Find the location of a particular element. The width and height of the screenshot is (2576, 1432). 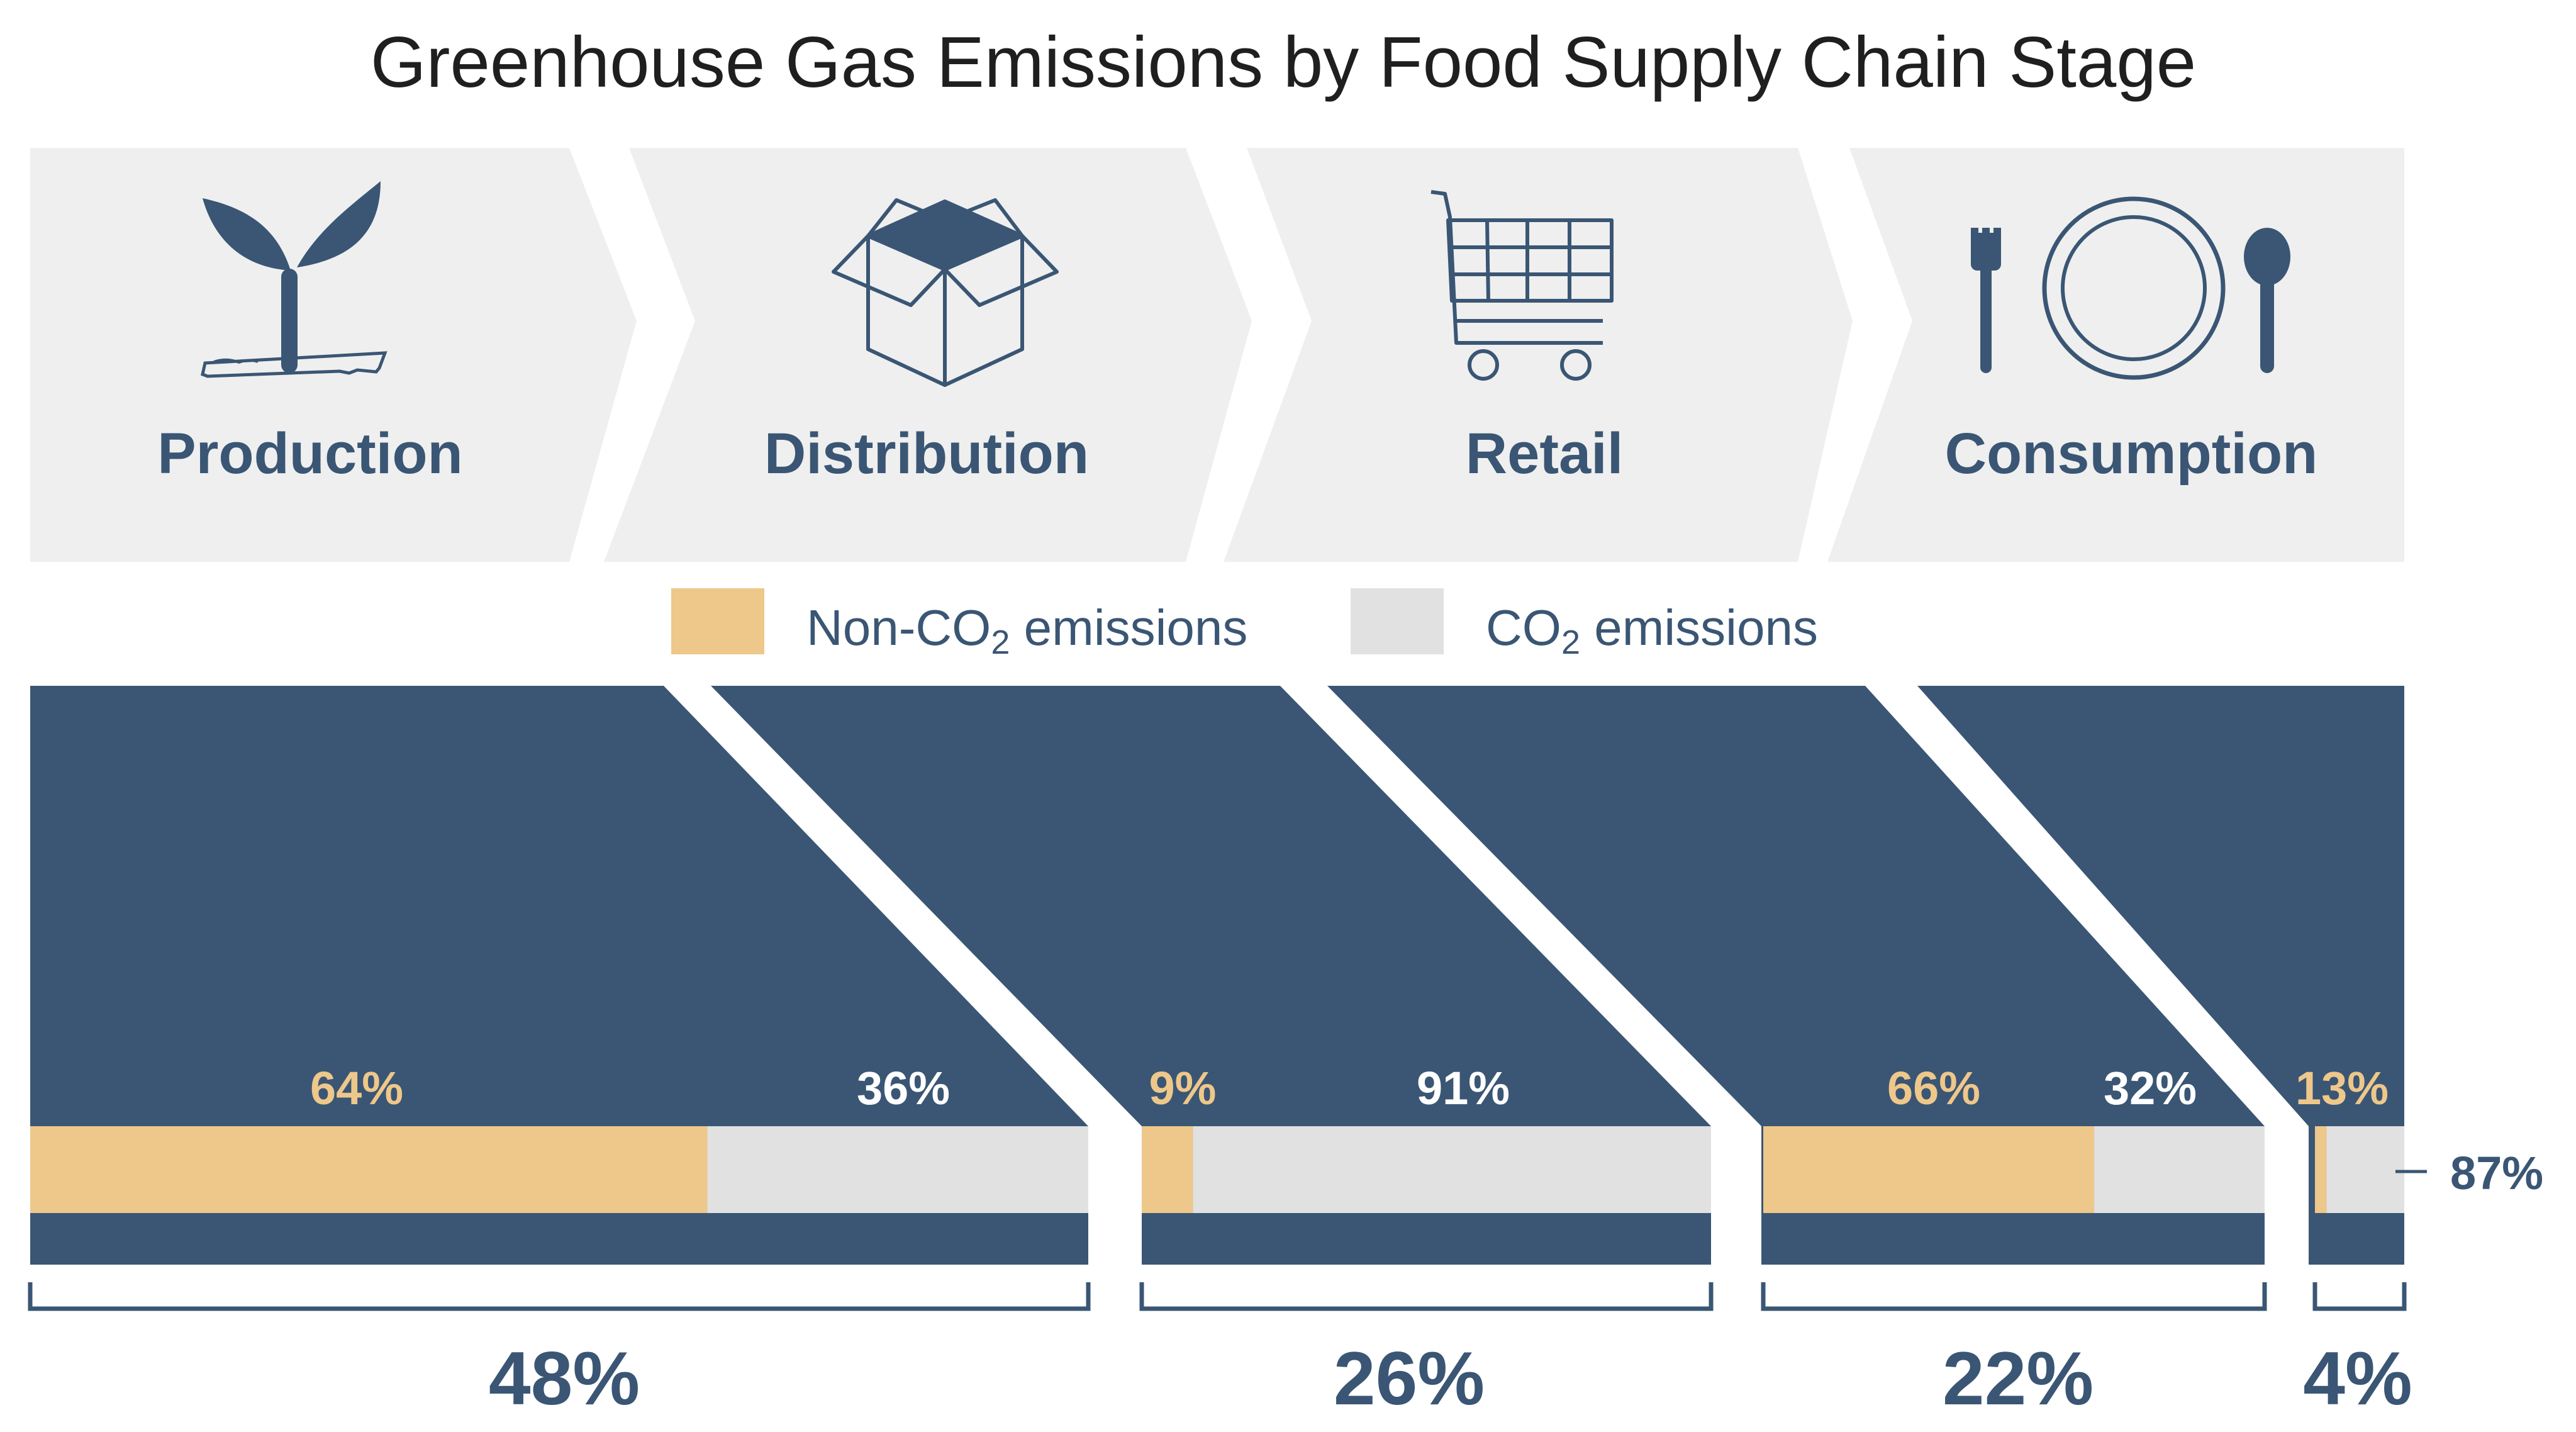

stage-label-distribution: Distribution is located at coordinates (926, 454).